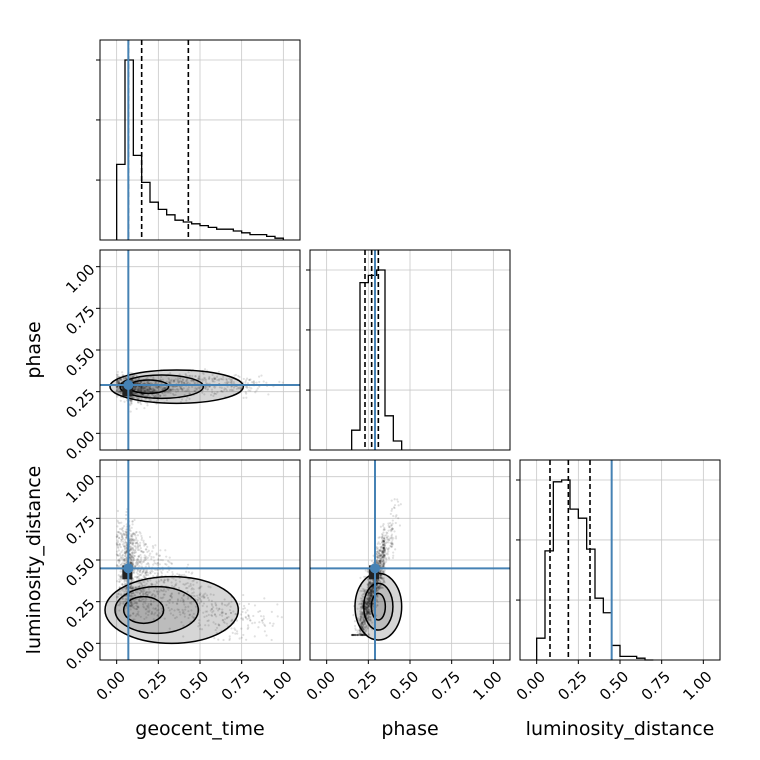 Image resolution: width=760 pixels, height=760 pixels. I want to click on panel-luminosity_distance-luminosity_distance: 0.00 0.25 0.50 0.75 1.00 luminosity_distance, so click(617, 599).